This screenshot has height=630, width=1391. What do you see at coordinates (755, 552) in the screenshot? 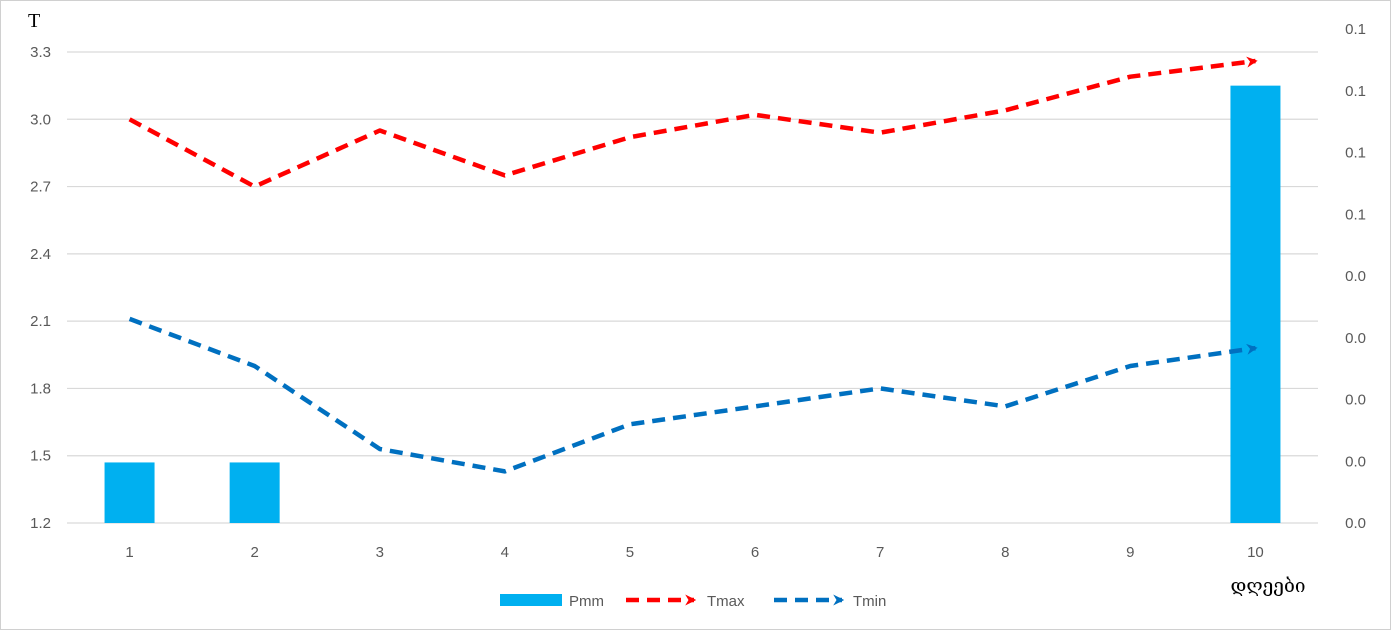
I see `x-tick-label: 6` at bounding box center [755, 552].